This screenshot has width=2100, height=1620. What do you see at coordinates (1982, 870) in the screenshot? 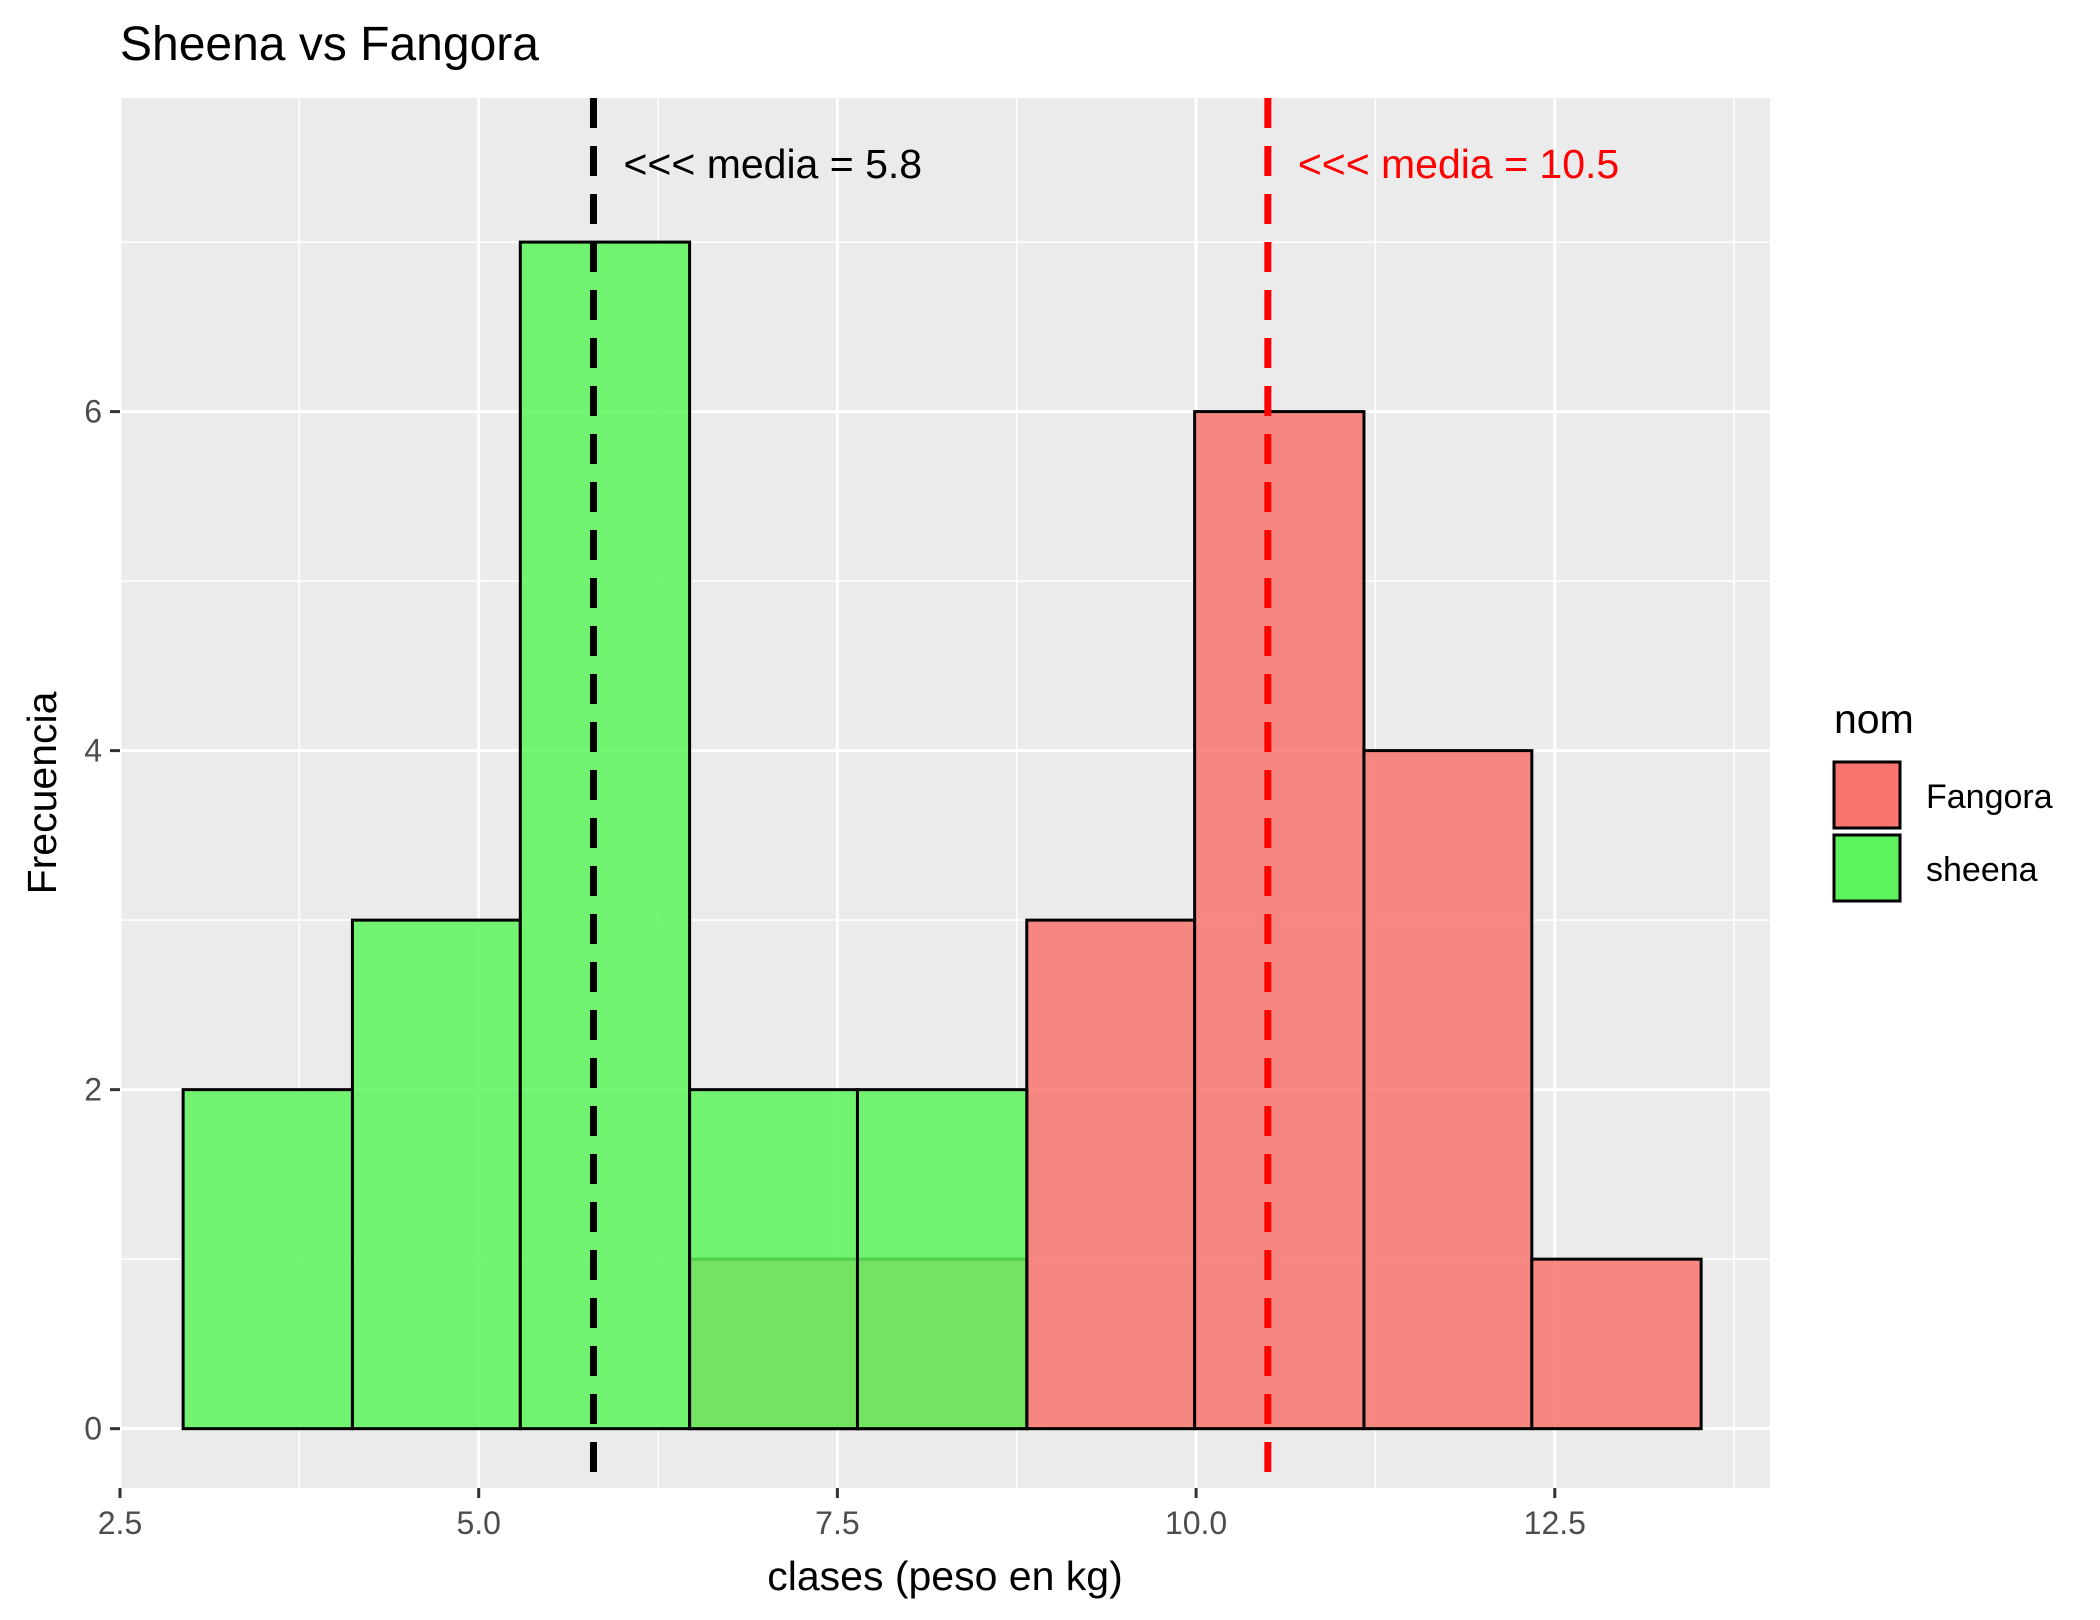
I see `legend-label-sheena: sheena` at bounding box center [1982, 870].